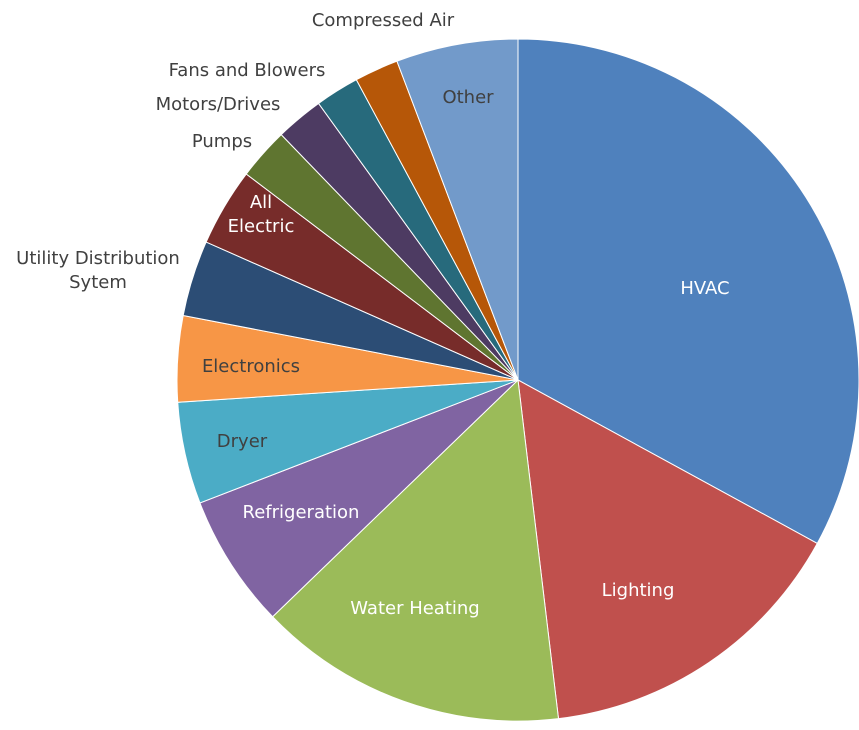 Image resolution: width=859 pixels, height=730 pixels. I want to click on pie-label-line: Sytem, so click(98, 282).